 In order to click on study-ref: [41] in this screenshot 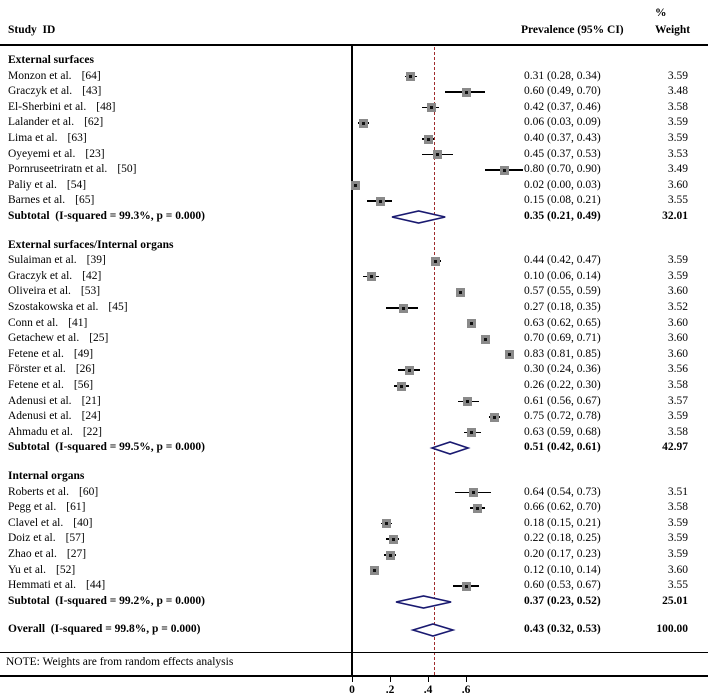, I will do `click(78, 322)`.